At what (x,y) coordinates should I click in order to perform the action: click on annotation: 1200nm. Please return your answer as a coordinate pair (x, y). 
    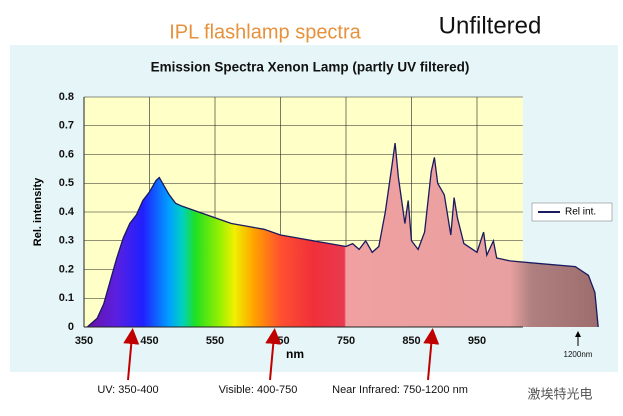
    Looking at the image, I should click on (578, 354).